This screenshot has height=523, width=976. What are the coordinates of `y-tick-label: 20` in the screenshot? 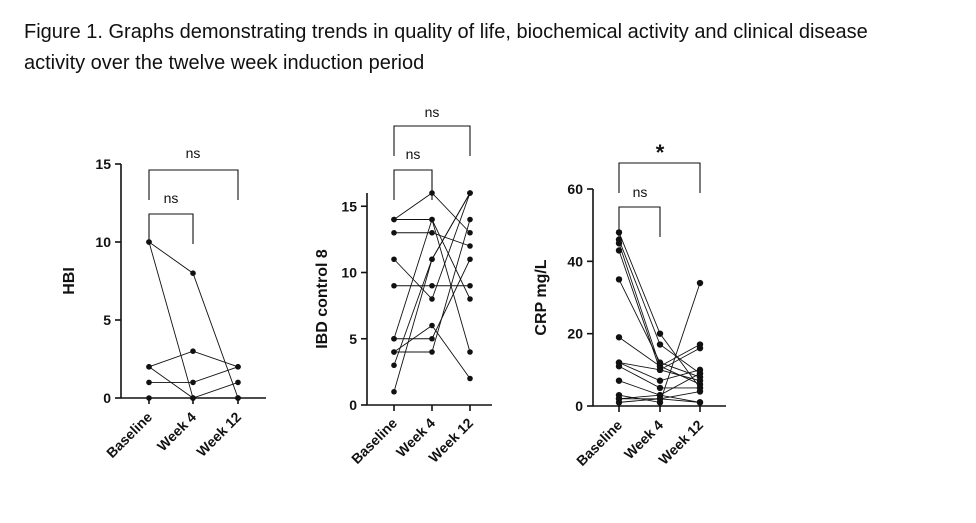 It's located at (575, 334).